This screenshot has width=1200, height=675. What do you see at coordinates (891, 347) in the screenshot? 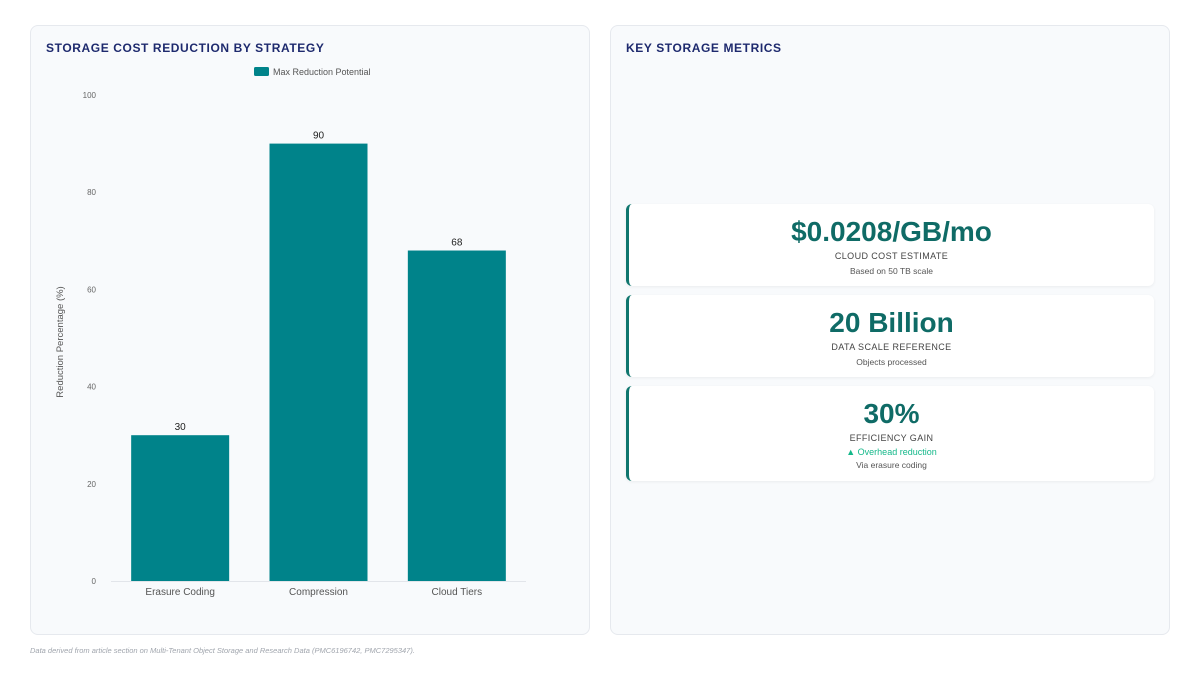
I see `metric-label: DATA SCALE REFERENCE` at bounding box center [891, 347].